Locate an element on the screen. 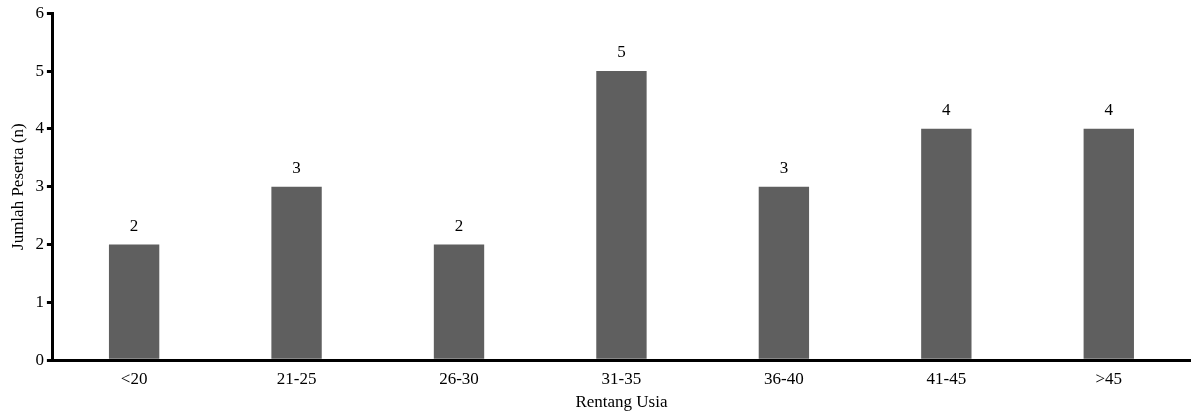 The width and height of the screenshot is (1200, 417). x-tick-label: 21-25 is located at coordinates (296, 378).